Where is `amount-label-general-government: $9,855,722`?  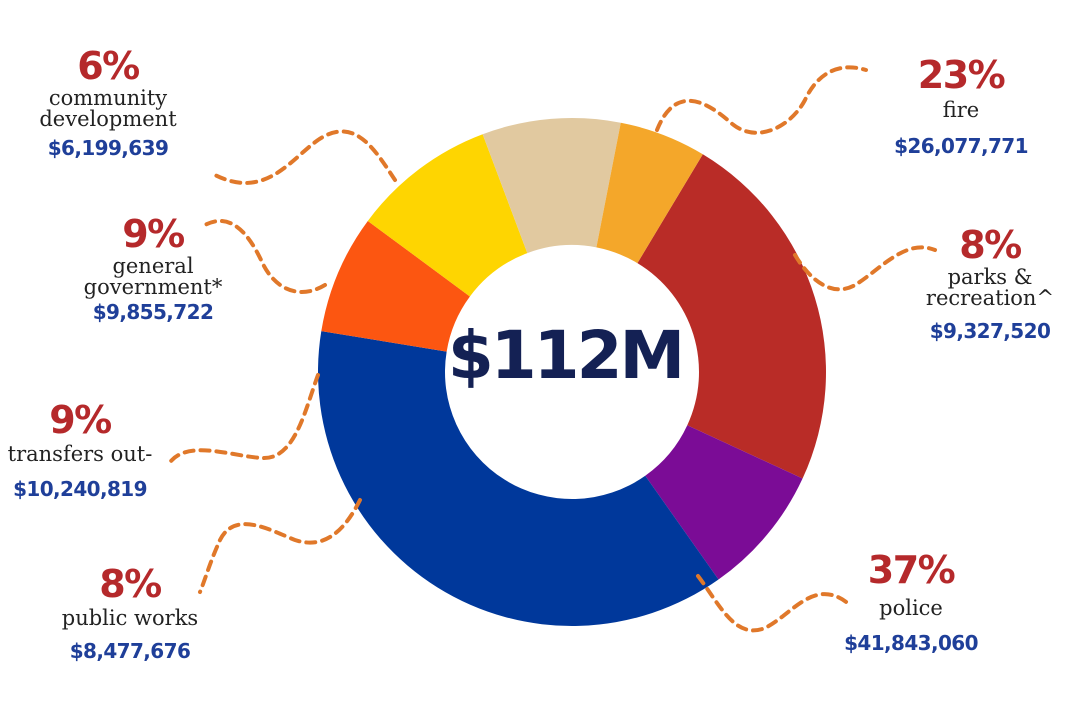
amount-label-general-government: $9,855,722 is located at coordinates (153, 312).